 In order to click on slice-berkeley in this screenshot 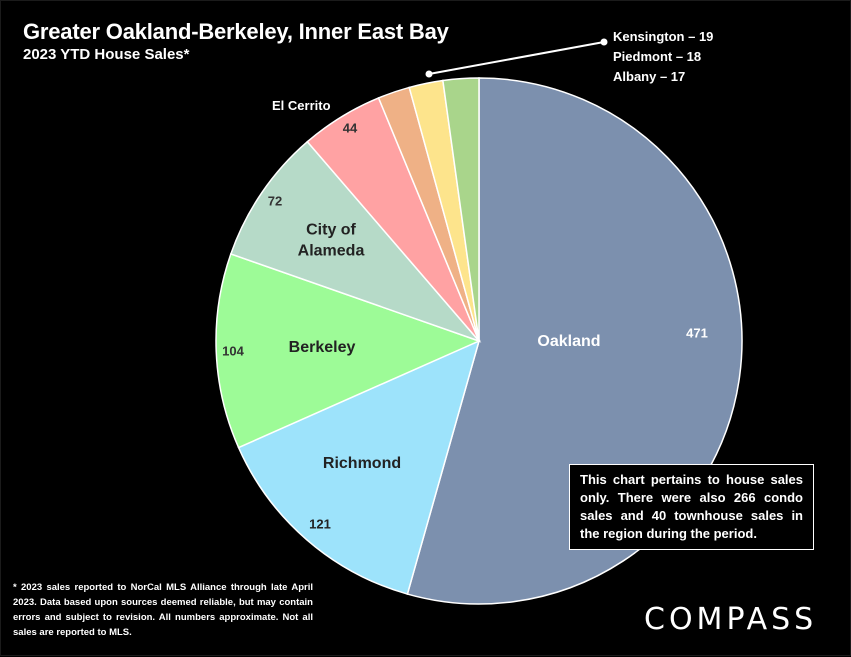, I will do `click(348, 350)`.